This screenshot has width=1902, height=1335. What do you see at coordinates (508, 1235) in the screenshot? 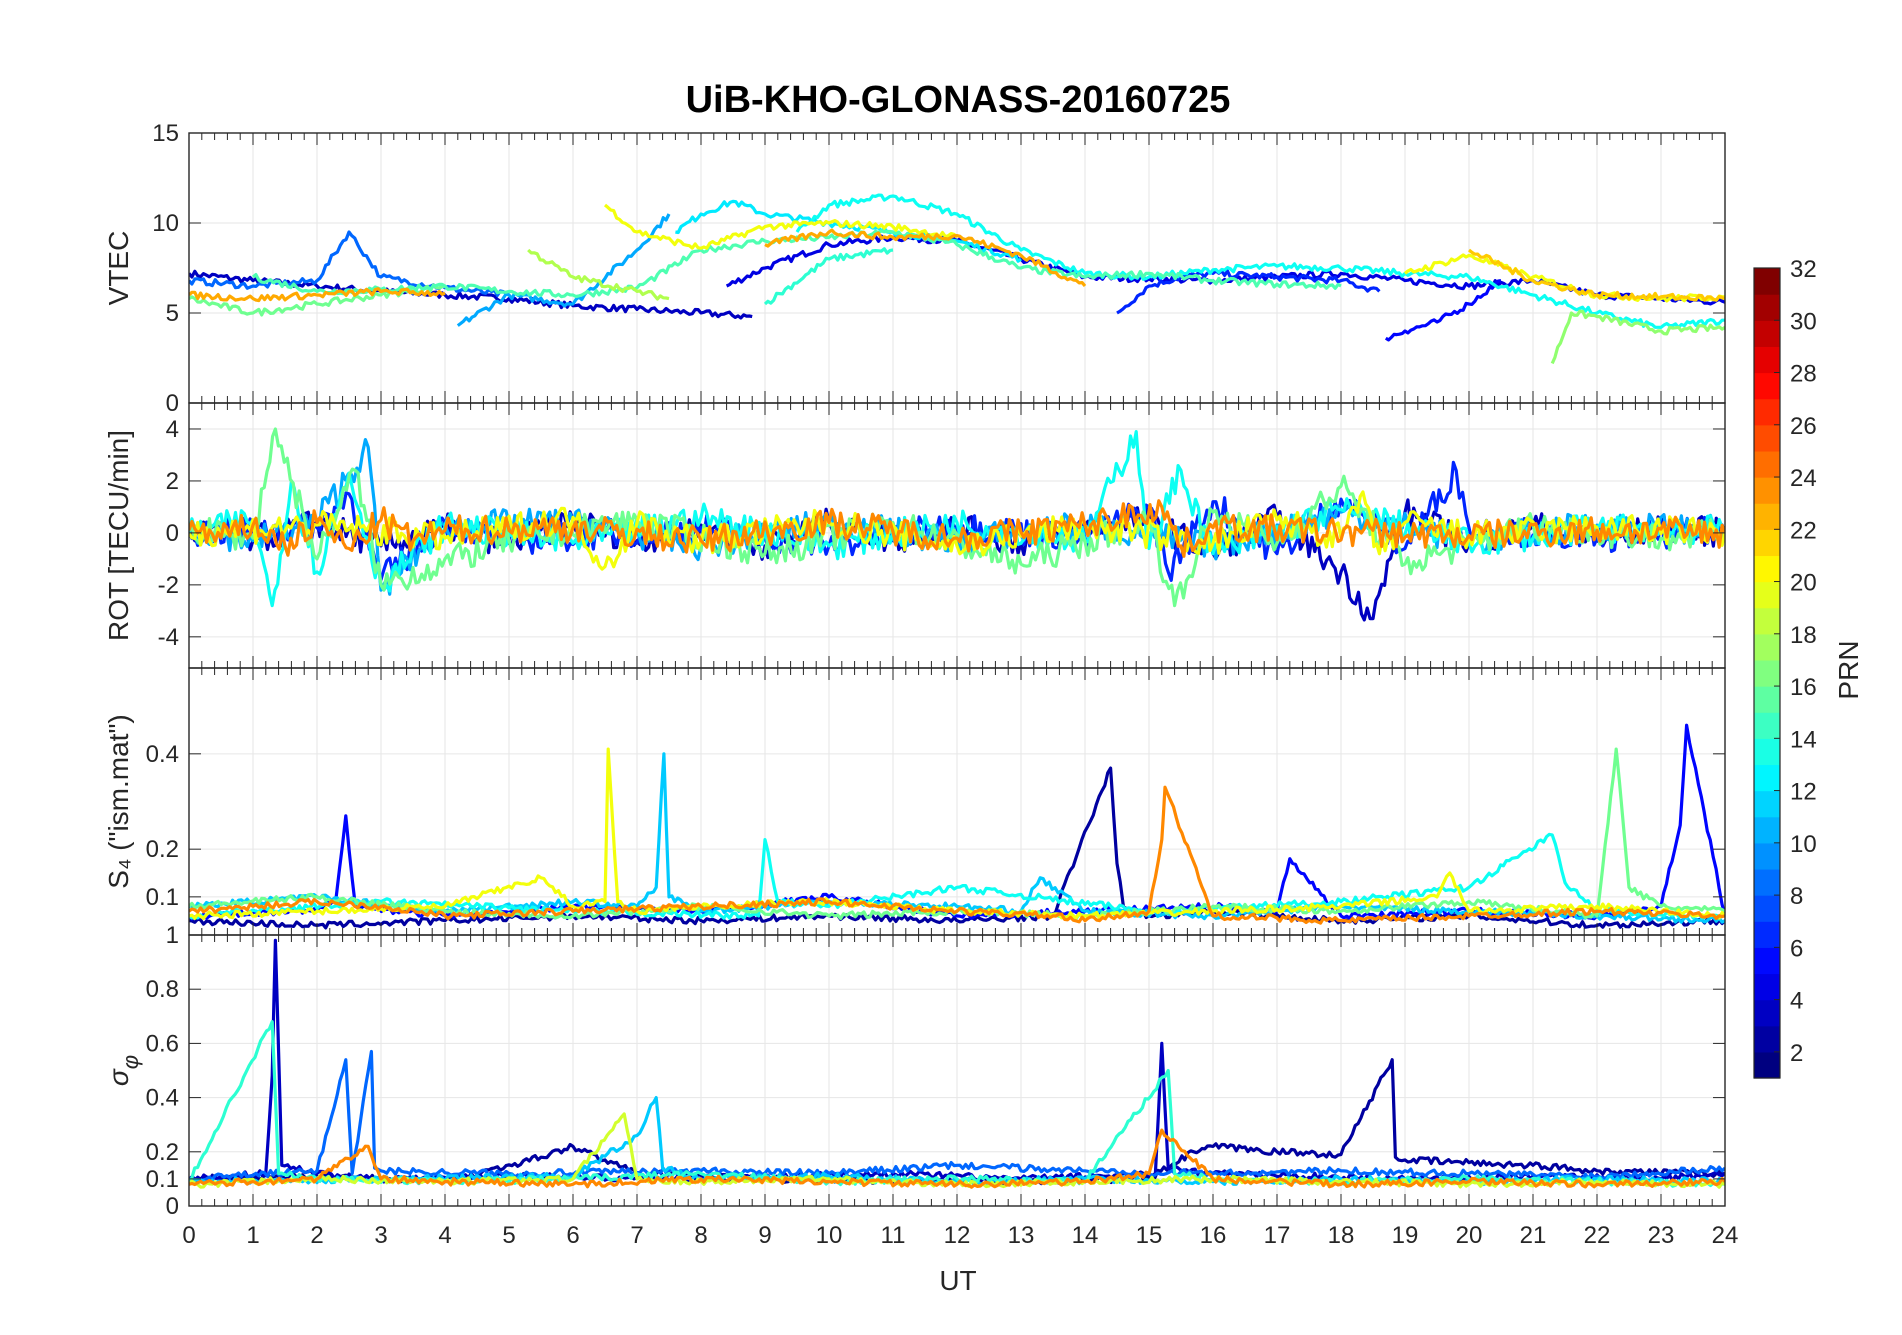
I see `x-tick-label: 5` at bounding box center [508, 1235].